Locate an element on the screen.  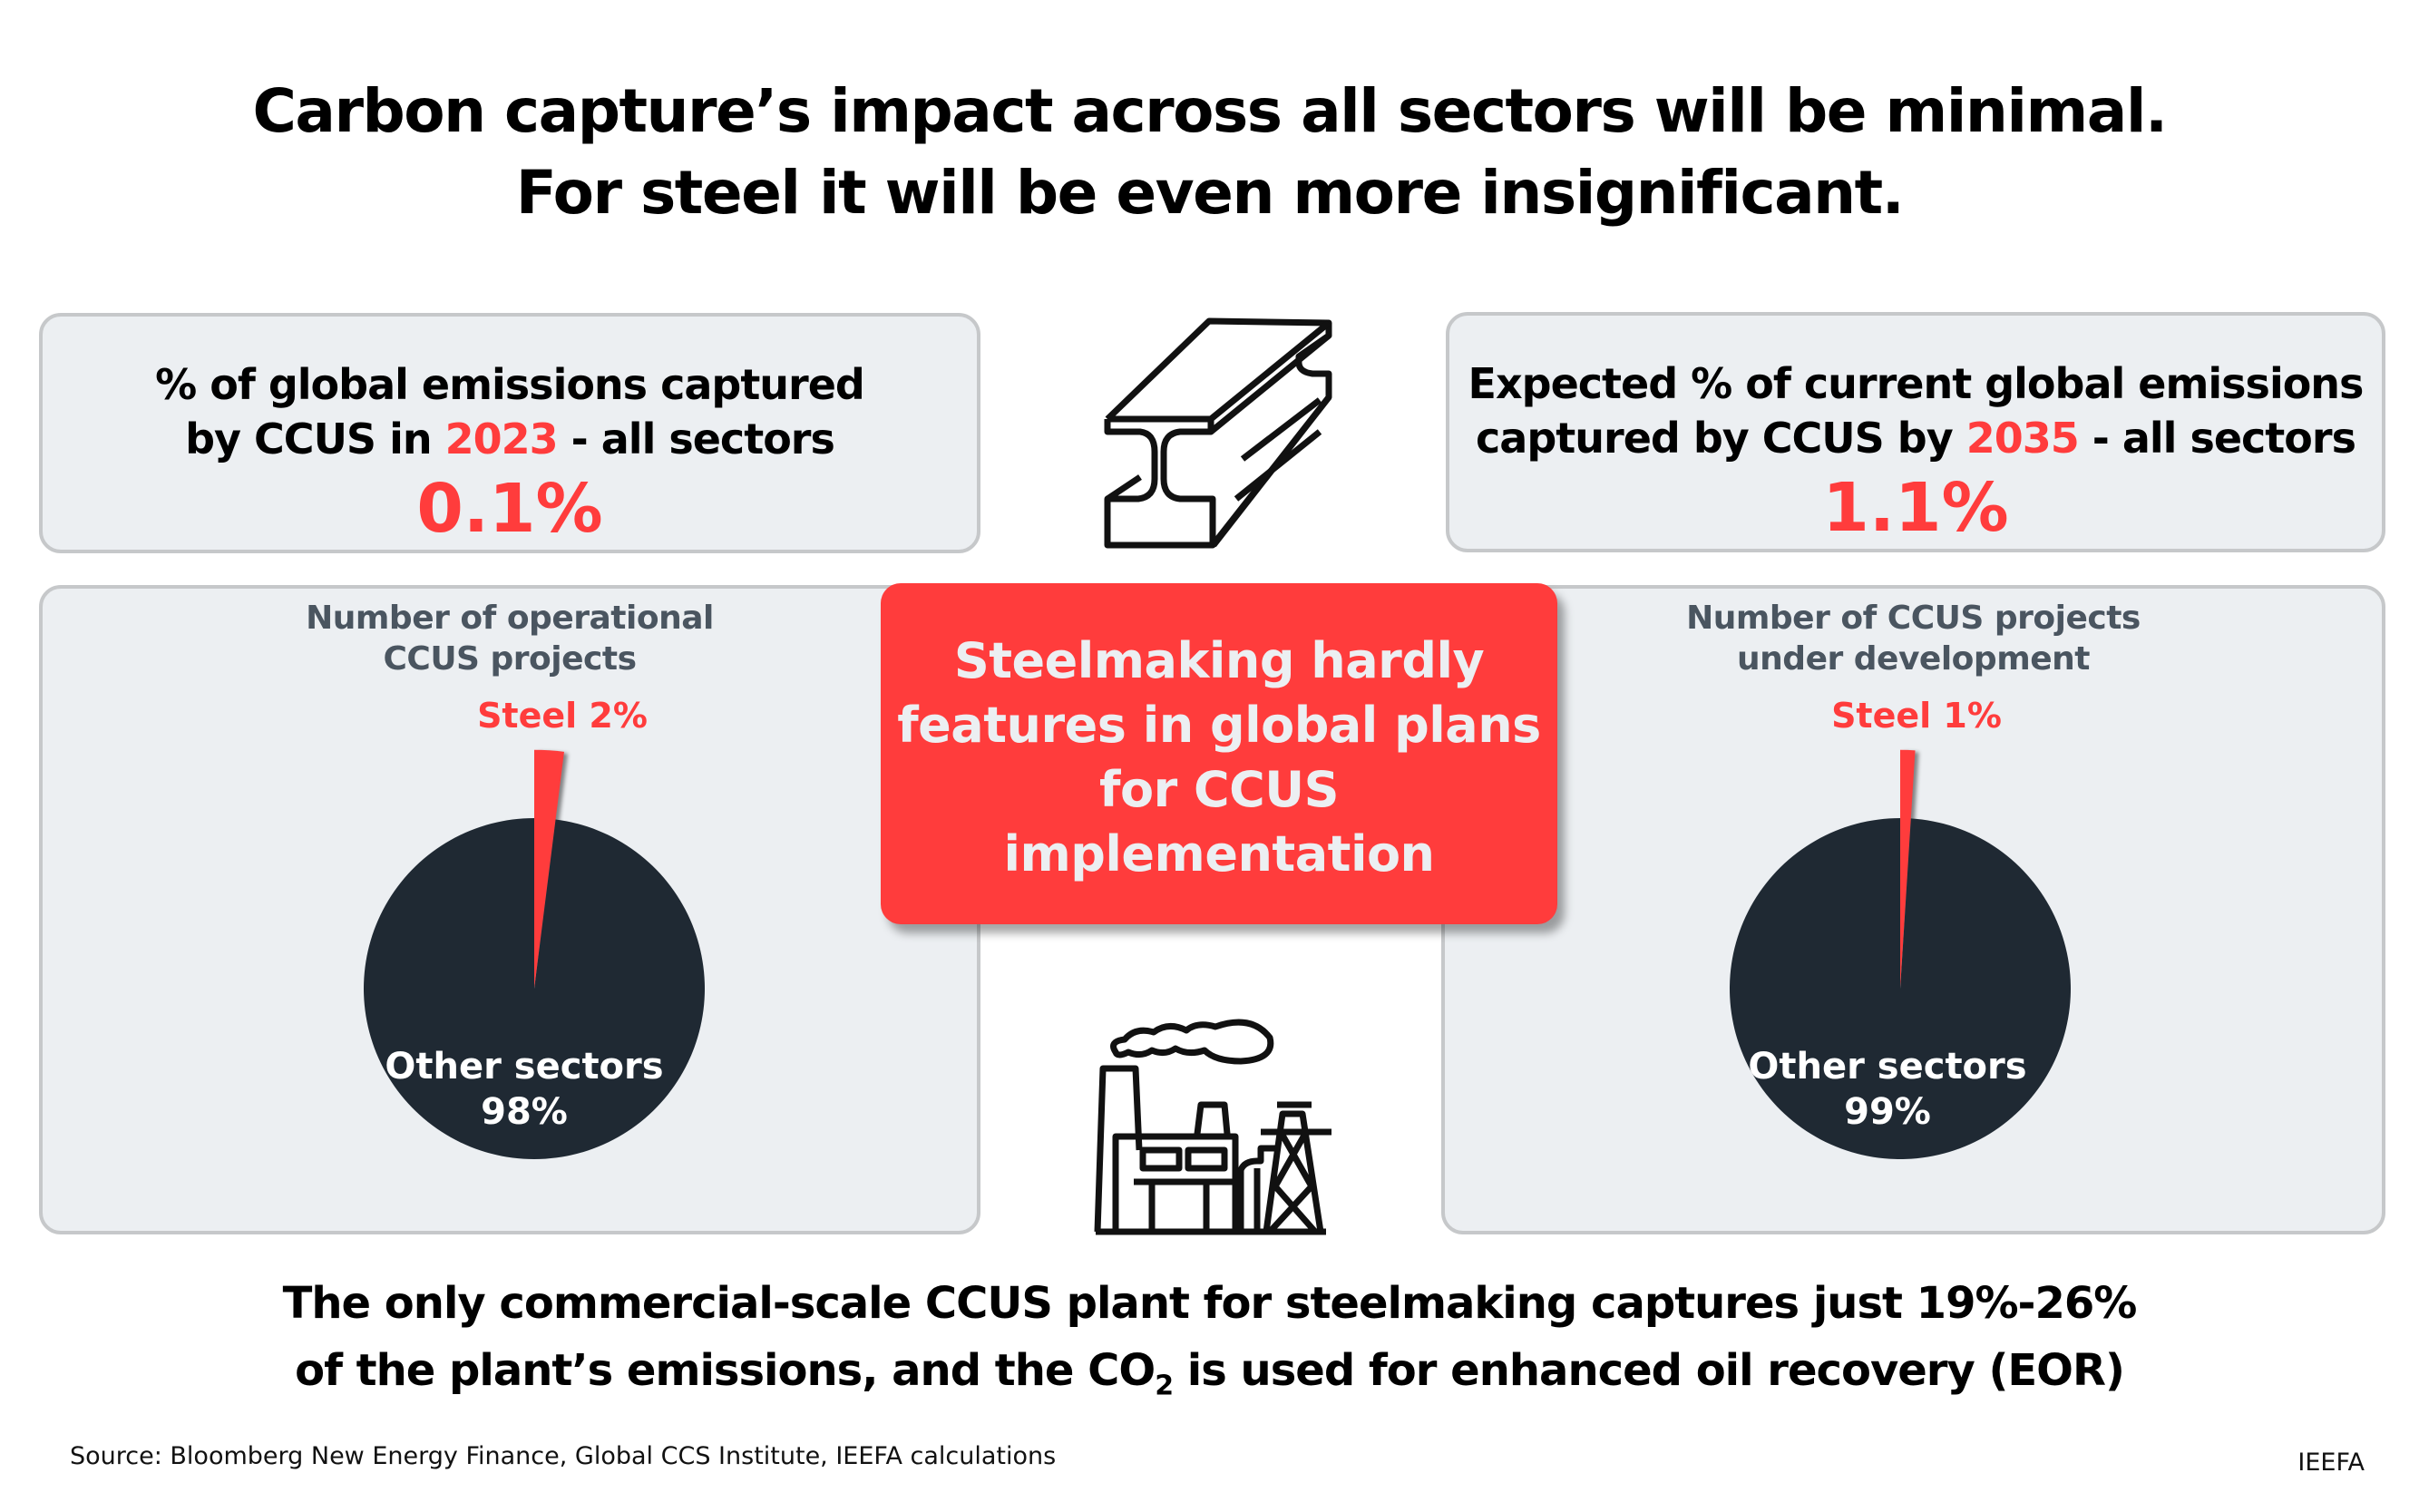
stat-title-text: by CCUS in is located at coordinates (315, 439).